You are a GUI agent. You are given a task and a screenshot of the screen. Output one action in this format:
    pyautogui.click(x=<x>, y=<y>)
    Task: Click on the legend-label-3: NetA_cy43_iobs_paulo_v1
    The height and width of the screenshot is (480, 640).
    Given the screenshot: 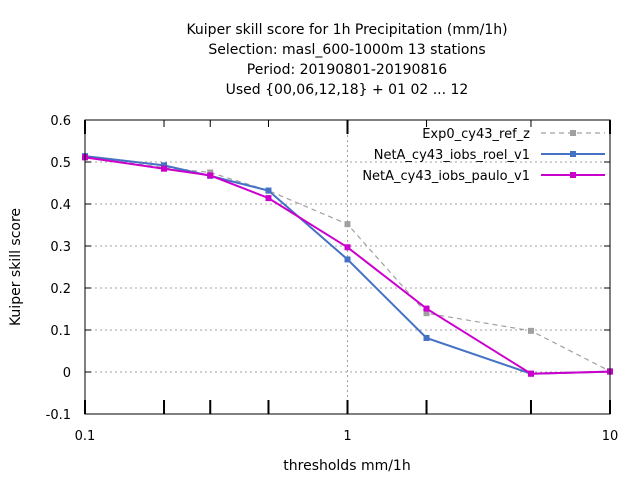 What is the action you would take?
    pyautogui.click(x=446, y=176)
    